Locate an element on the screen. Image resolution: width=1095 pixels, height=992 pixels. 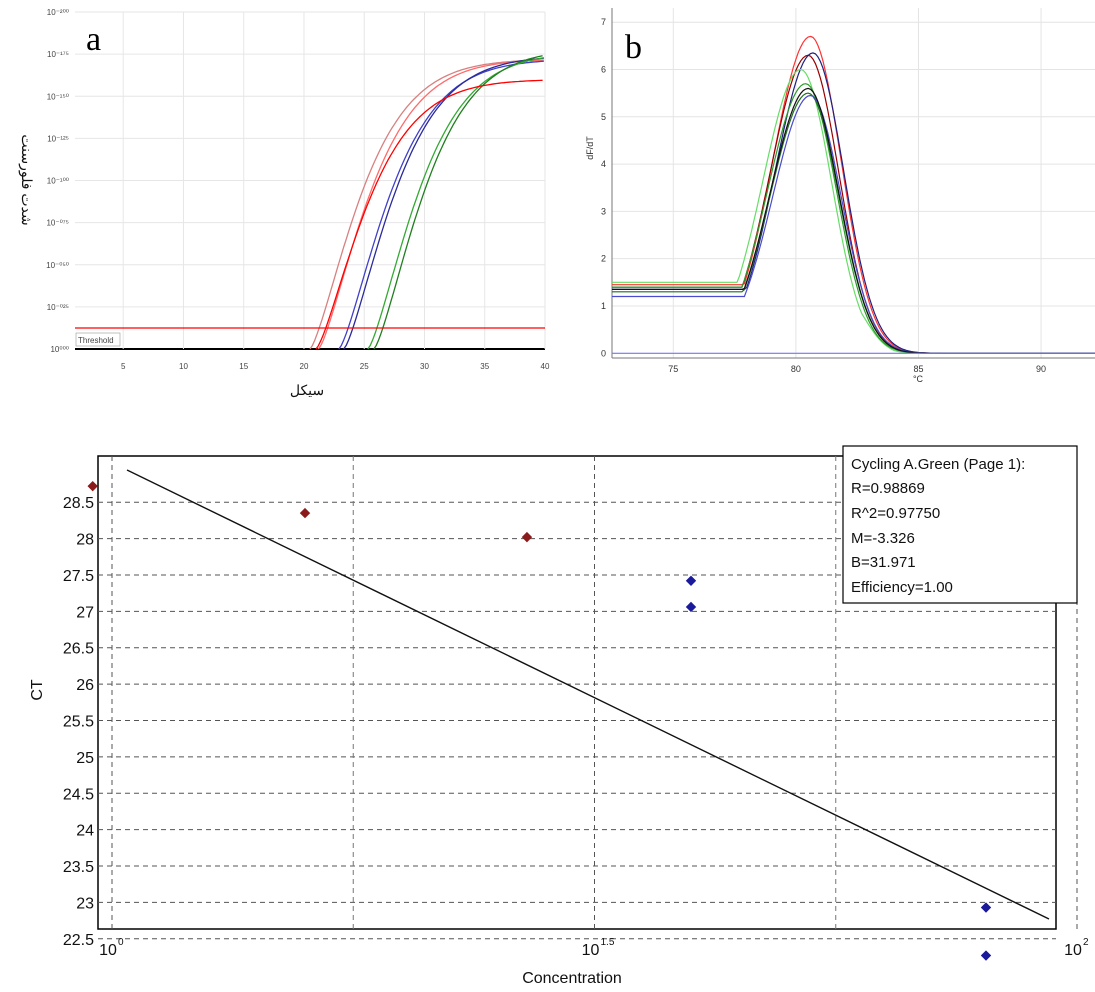
standard-curve-y-tick-label: 24 is located at coordinates (85, 831).